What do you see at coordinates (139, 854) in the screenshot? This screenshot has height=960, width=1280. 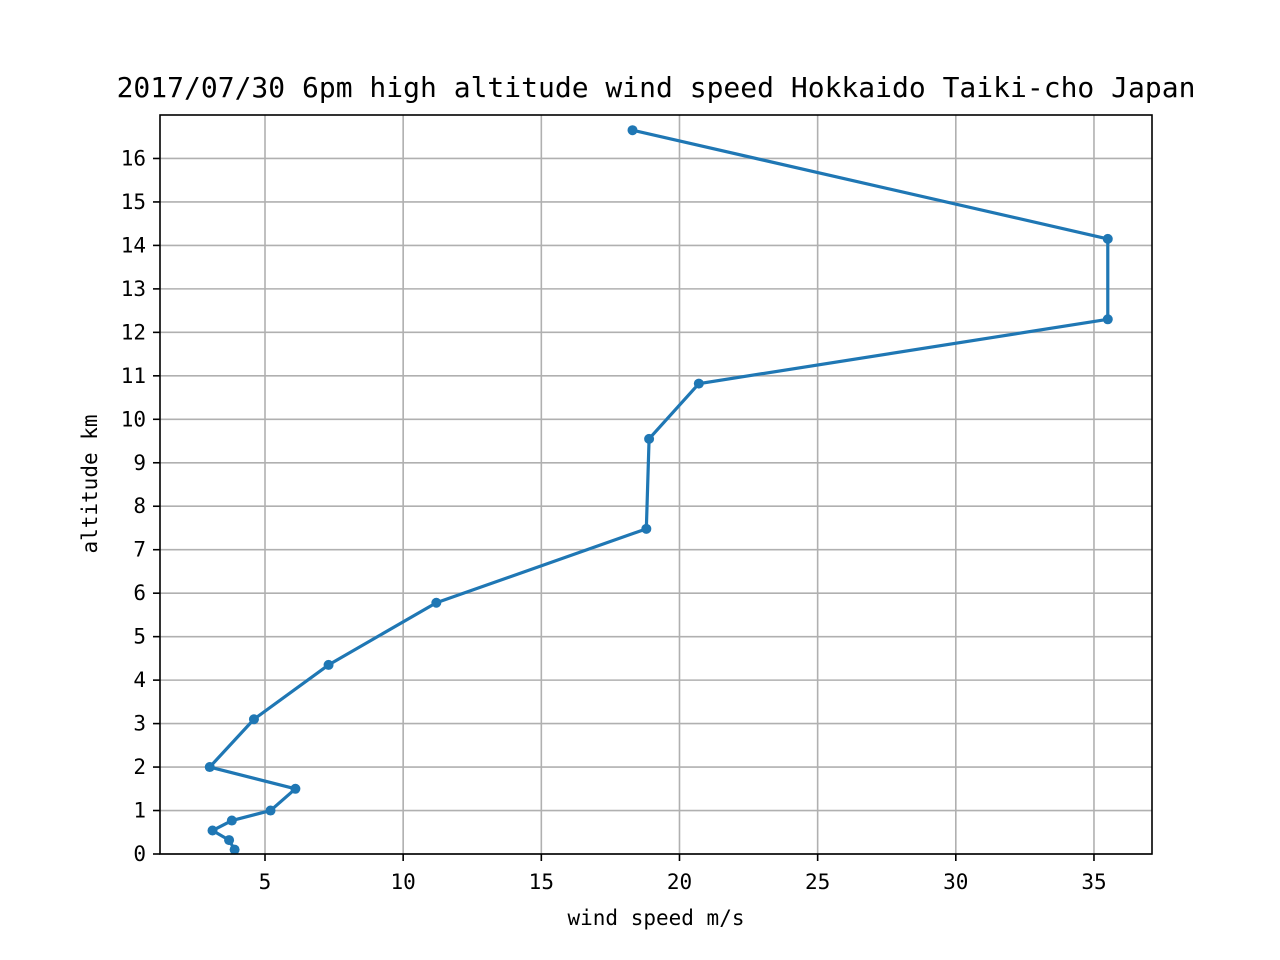 I see `y-tick-label: 0` at bounding box center [139, 854].